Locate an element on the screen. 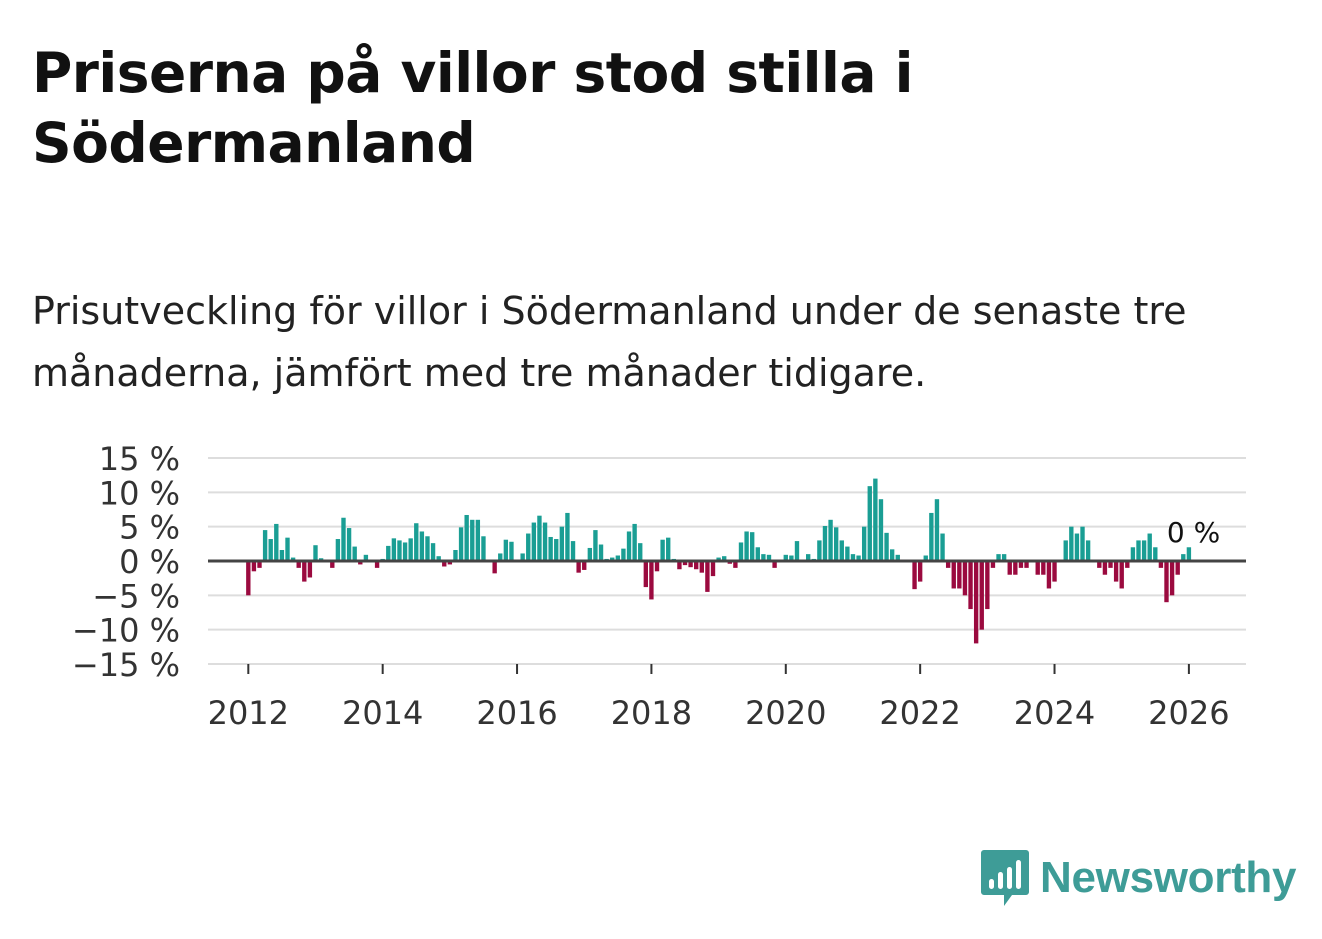 The width and height of the screenshot is (1322, 939). x-tick-label: 2018 is located at coordinates (651, 713).